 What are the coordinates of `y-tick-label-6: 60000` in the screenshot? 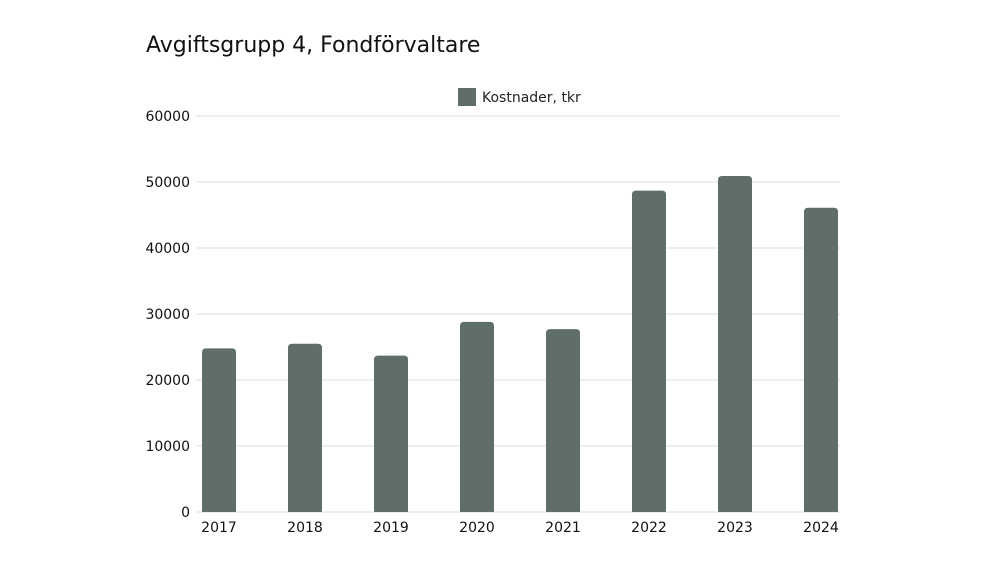 It's located at (167, 117).